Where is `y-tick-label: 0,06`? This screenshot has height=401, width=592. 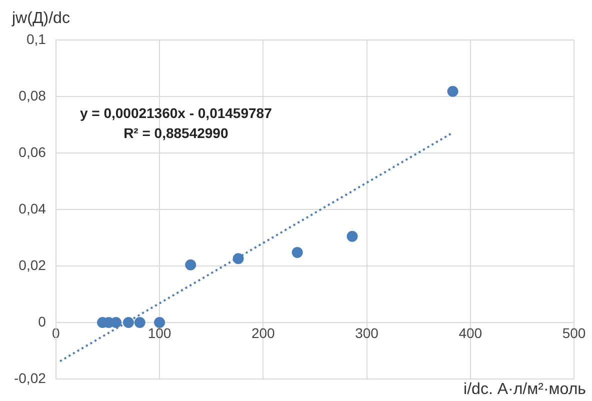
y-tick-label: 0,06 is located at coordinates (32, 152).